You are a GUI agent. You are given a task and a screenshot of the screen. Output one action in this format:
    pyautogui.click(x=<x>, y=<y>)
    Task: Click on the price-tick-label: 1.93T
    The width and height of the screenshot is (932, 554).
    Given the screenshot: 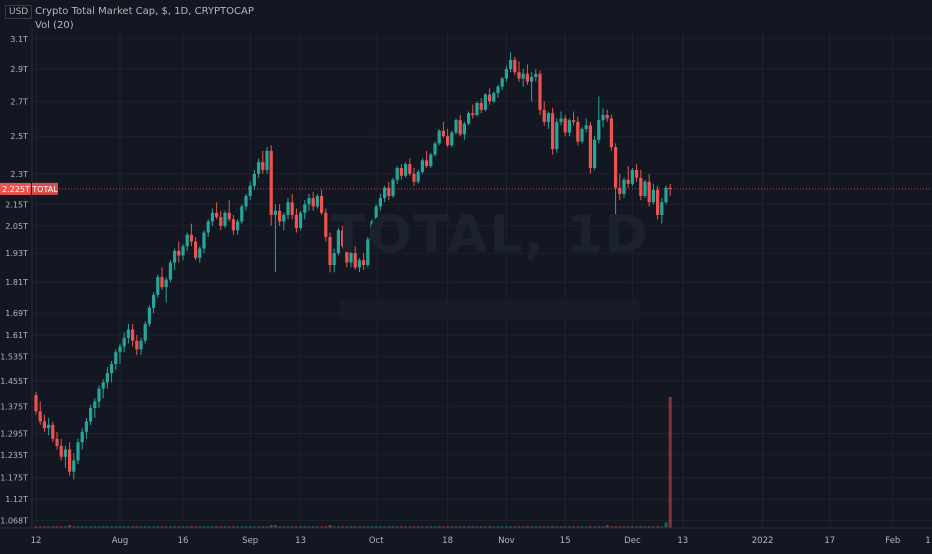 What is the action you would take?
    pyautogui.click(x=16, y=253)
    